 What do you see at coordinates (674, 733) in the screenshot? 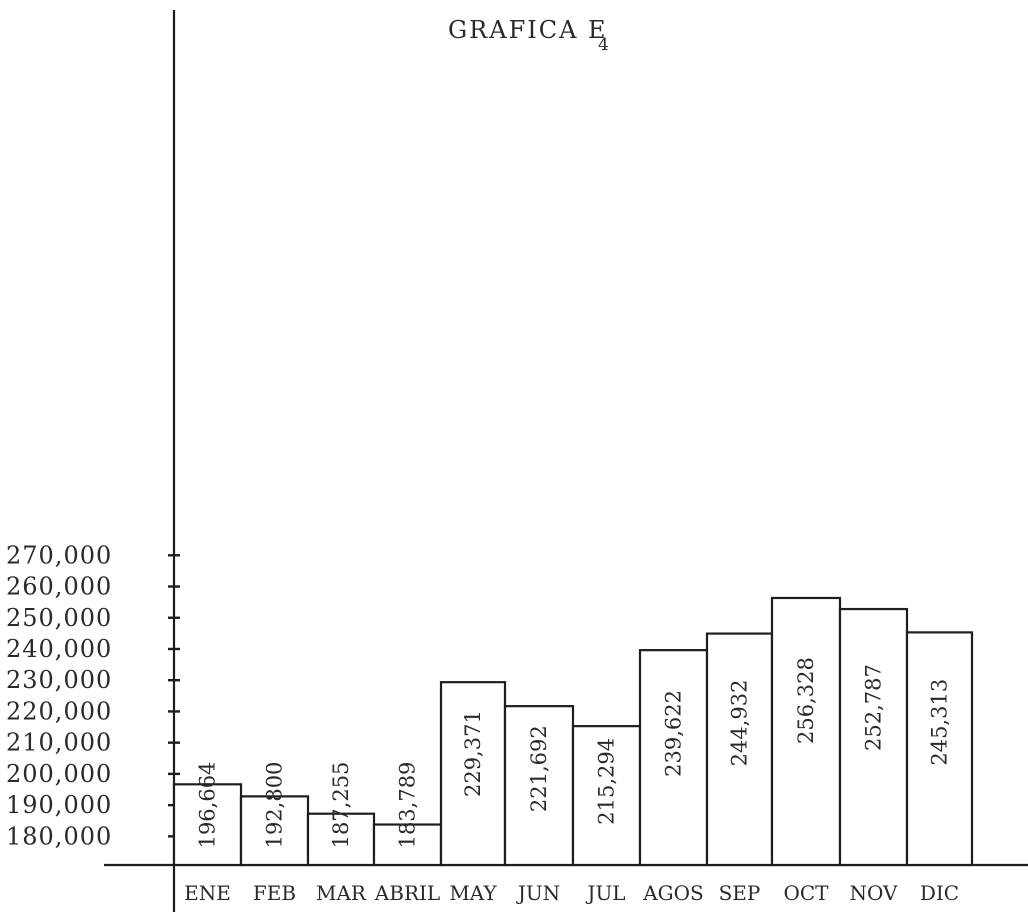
I see `bar-value-label-agos: 239,622` at bounding box center [674, 733].